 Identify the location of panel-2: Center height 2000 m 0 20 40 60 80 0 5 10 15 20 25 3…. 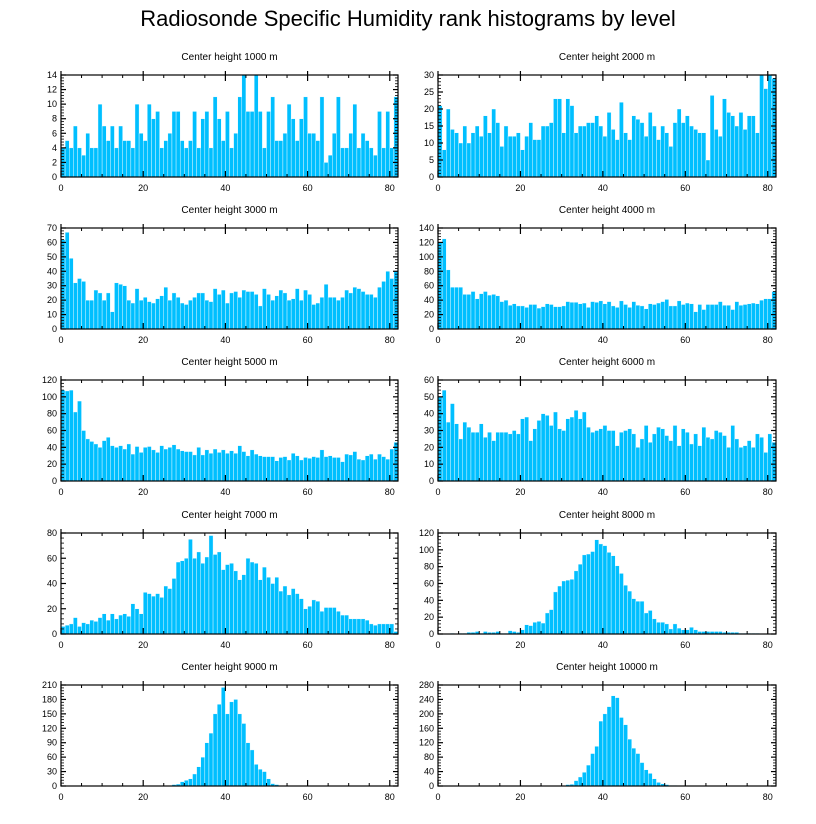
(600, 122).